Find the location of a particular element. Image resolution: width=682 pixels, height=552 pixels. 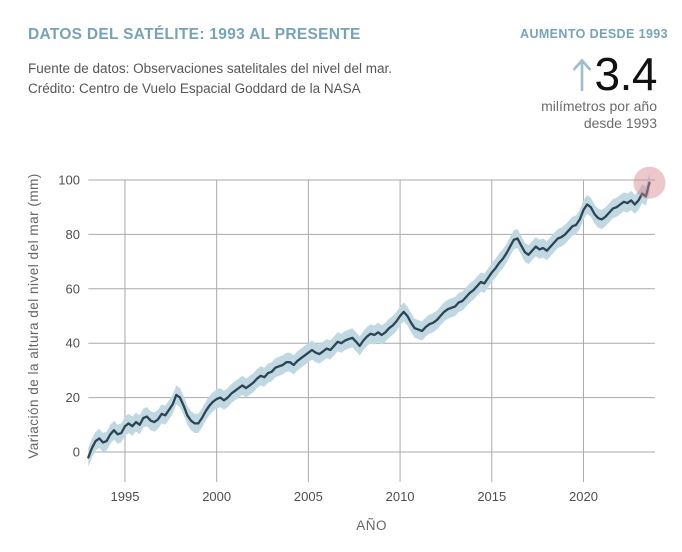

y-tick-label: 60 is located at coordinates (73, 288).